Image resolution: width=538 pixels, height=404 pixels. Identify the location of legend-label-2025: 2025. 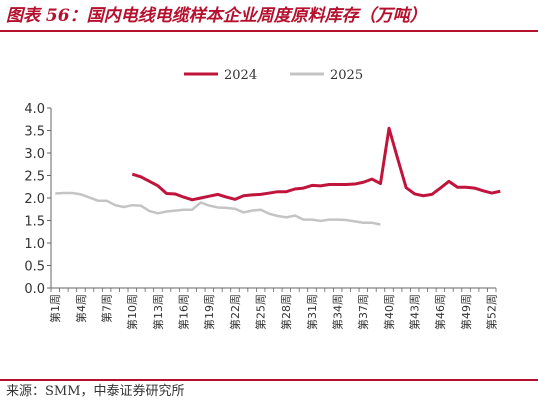
(346, 75).